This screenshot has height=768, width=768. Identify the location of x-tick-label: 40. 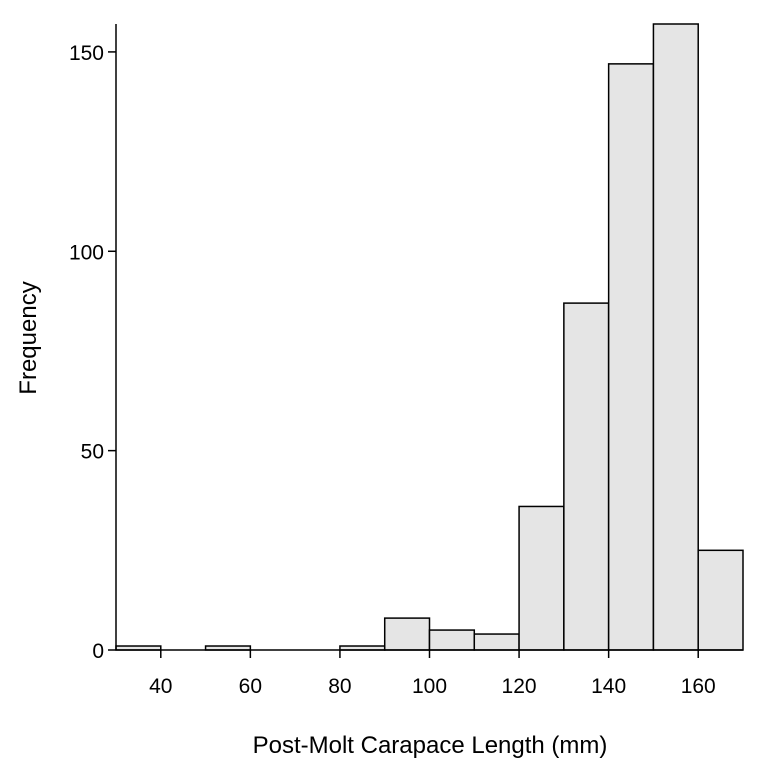
(160, 686).